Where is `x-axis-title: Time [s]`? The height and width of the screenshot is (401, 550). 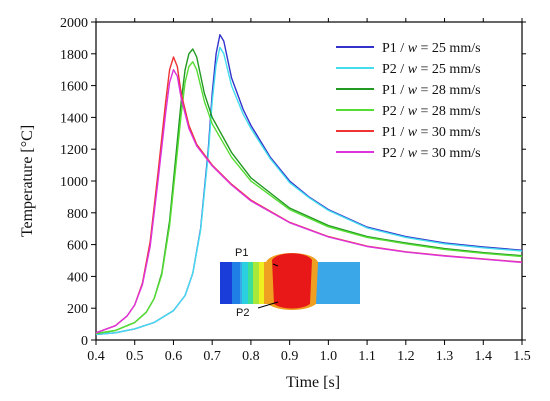 x-axis-title: Time [s] is located at coordinates (313, 382).